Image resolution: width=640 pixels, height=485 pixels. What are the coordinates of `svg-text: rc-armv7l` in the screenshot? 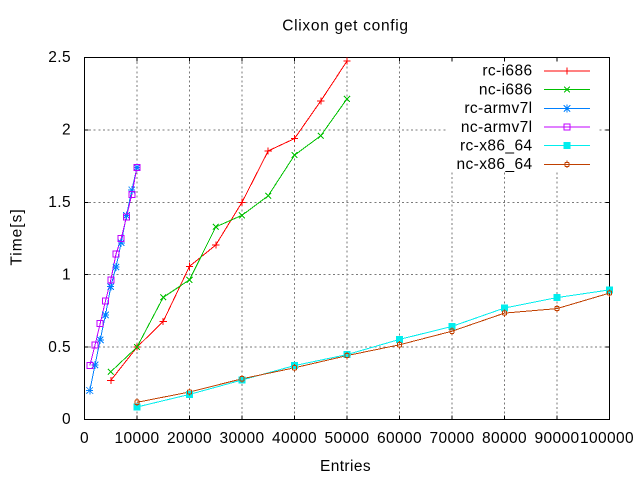 It's located at (498, 108).